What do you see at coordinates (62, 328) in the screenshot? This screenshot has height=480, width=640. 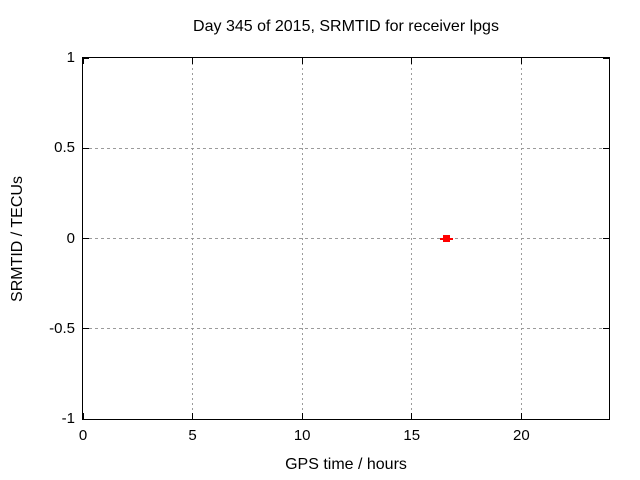 I see `y-tick-label: -0.5` at bounding box center [62, 328].